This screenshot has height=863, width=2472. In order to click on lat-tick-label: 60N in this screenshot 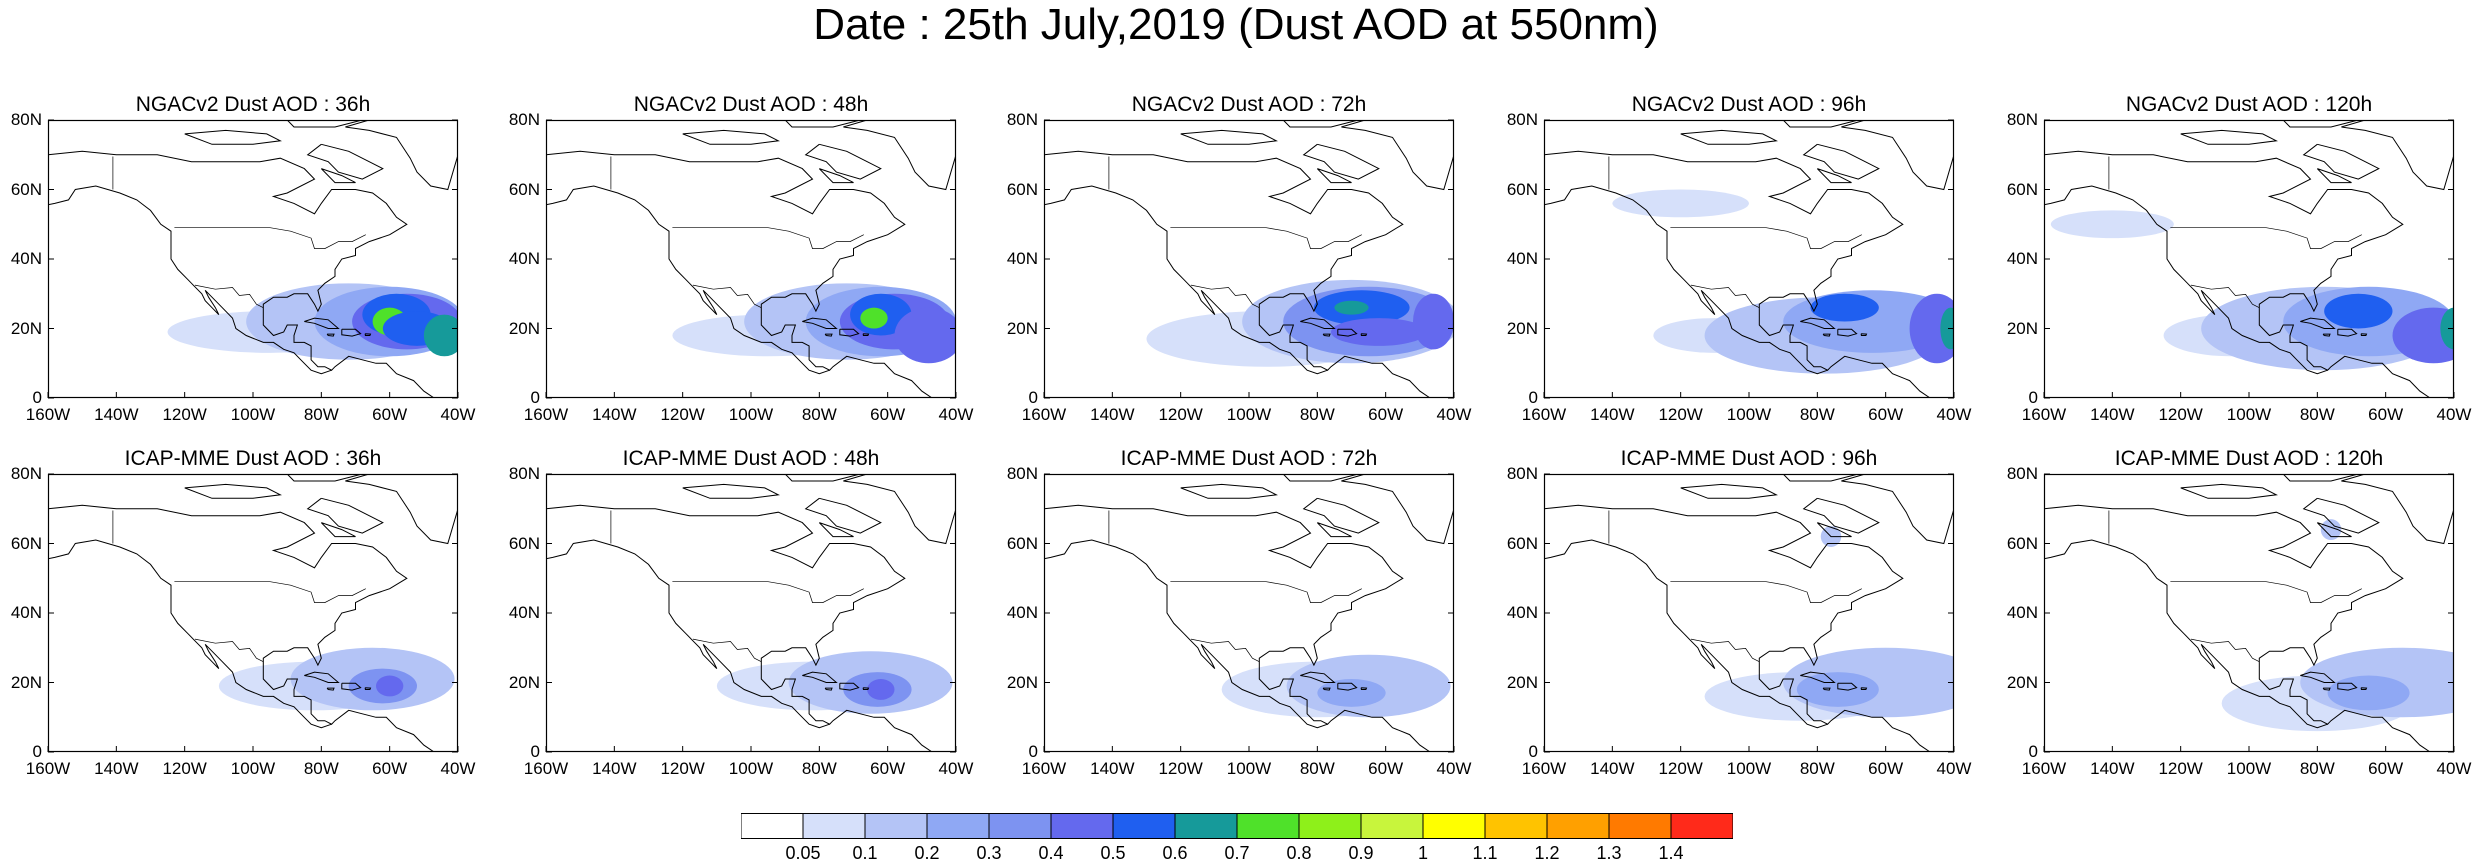, I will do `click(2016, 190)`.